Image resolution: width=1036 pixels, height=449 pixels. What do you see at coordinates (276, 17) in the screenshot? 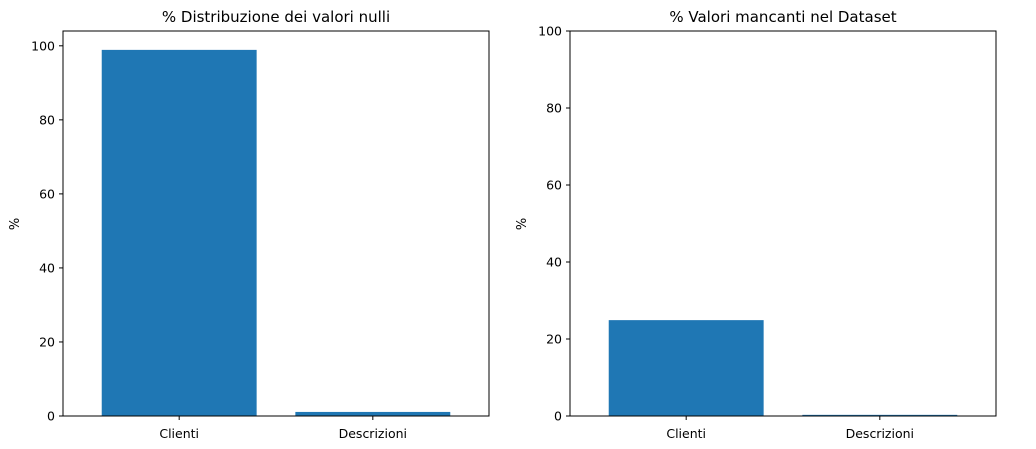
I see `chart-title: % Distribuzione dei valori nulli` at bounding box center [276, 17].